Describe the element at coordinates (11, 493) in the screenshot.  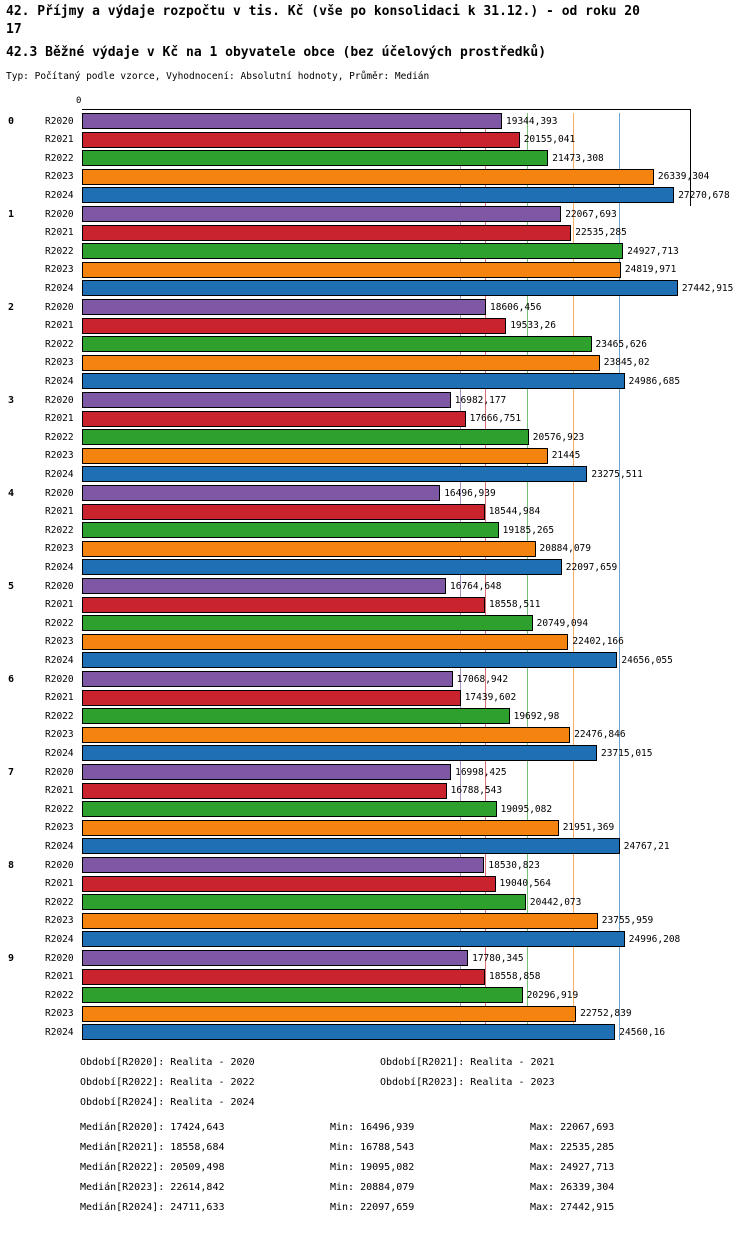
I see `group-label-4: 4` at that location.